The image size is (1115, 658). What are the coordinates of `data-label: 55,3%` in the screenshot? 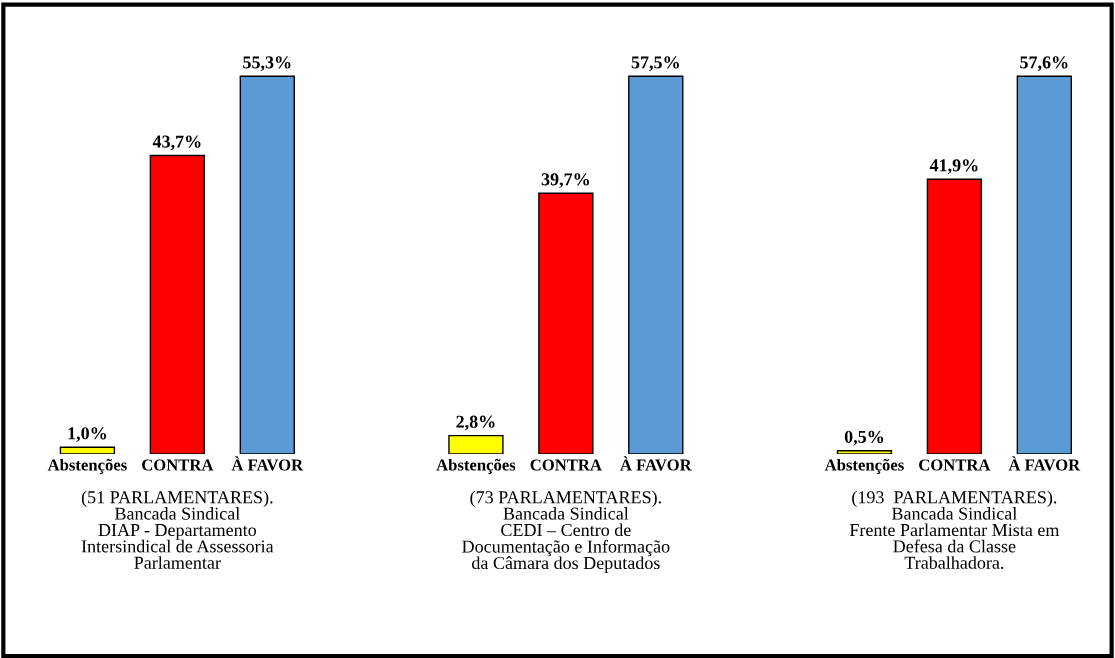 It's located at (267, 64).